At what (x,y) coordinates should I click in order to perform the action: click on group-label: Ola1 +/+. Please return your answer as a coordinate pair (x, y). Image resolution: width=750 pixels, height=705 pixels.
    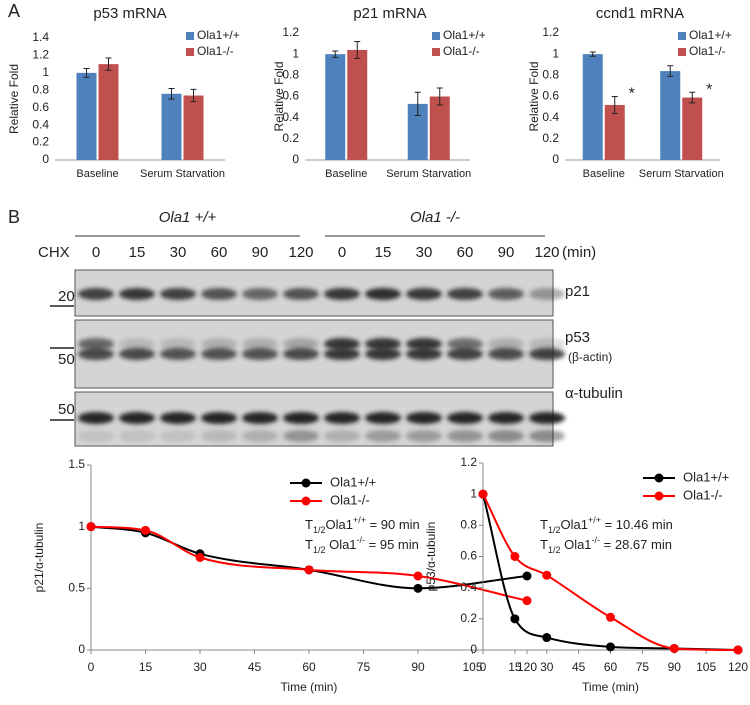
    Looking at the image, I should click on (188, 217).